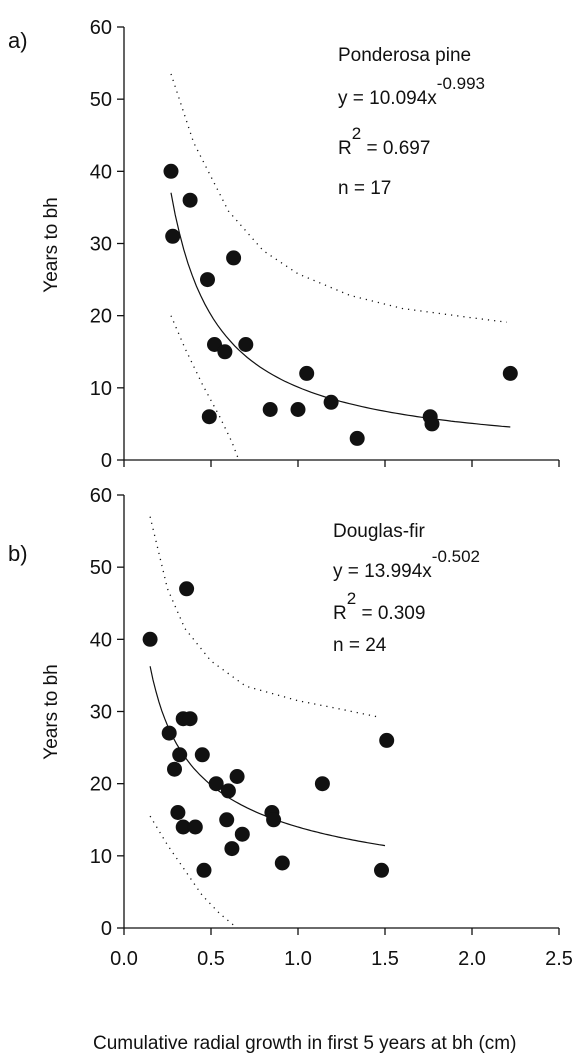  Describe the element at coordinates (51, 244) in the screenshot. I see `panel-a-y-axis-label: Years to bh` at that location.